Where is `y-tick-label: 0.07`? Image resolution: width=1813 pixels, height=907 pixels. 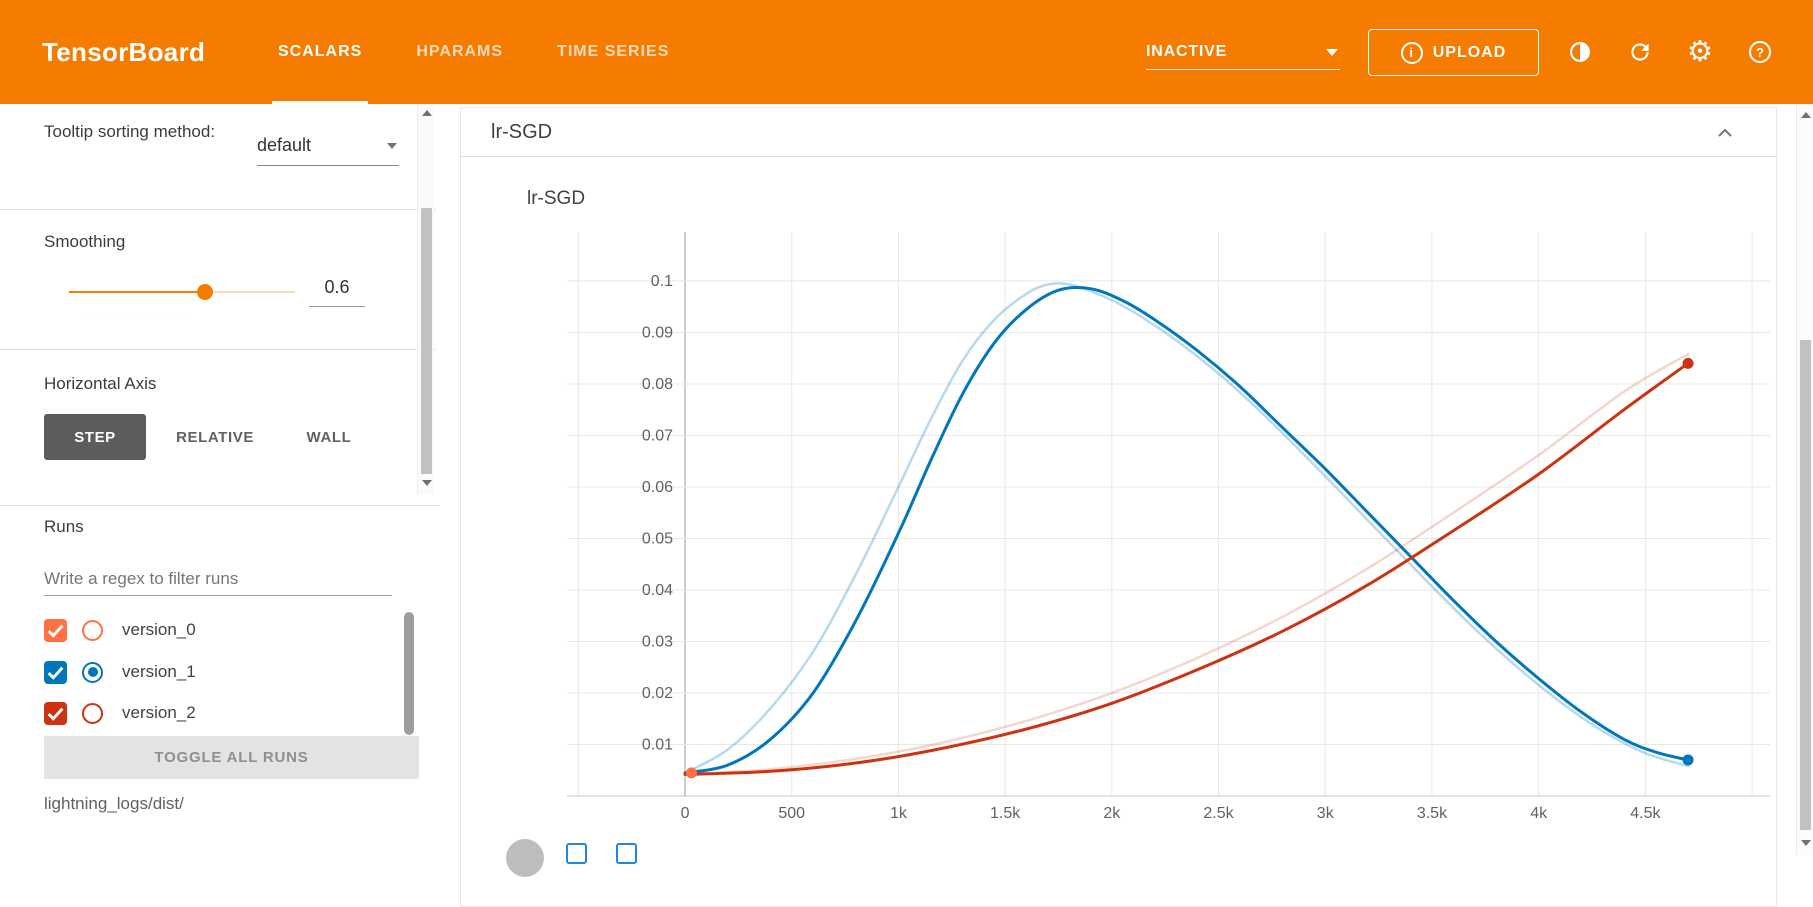 y-tick-label: 0.07 is located at coordinates (657, 435).